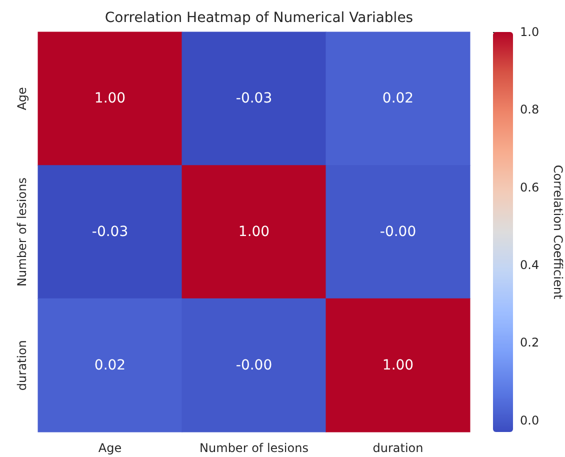 This screenshot has height=457, width=565. What do you see at coordinates (22, 232) in the screenshot?
I see `y-tick-label: Number of lesions` at bounding box center [22, 232].